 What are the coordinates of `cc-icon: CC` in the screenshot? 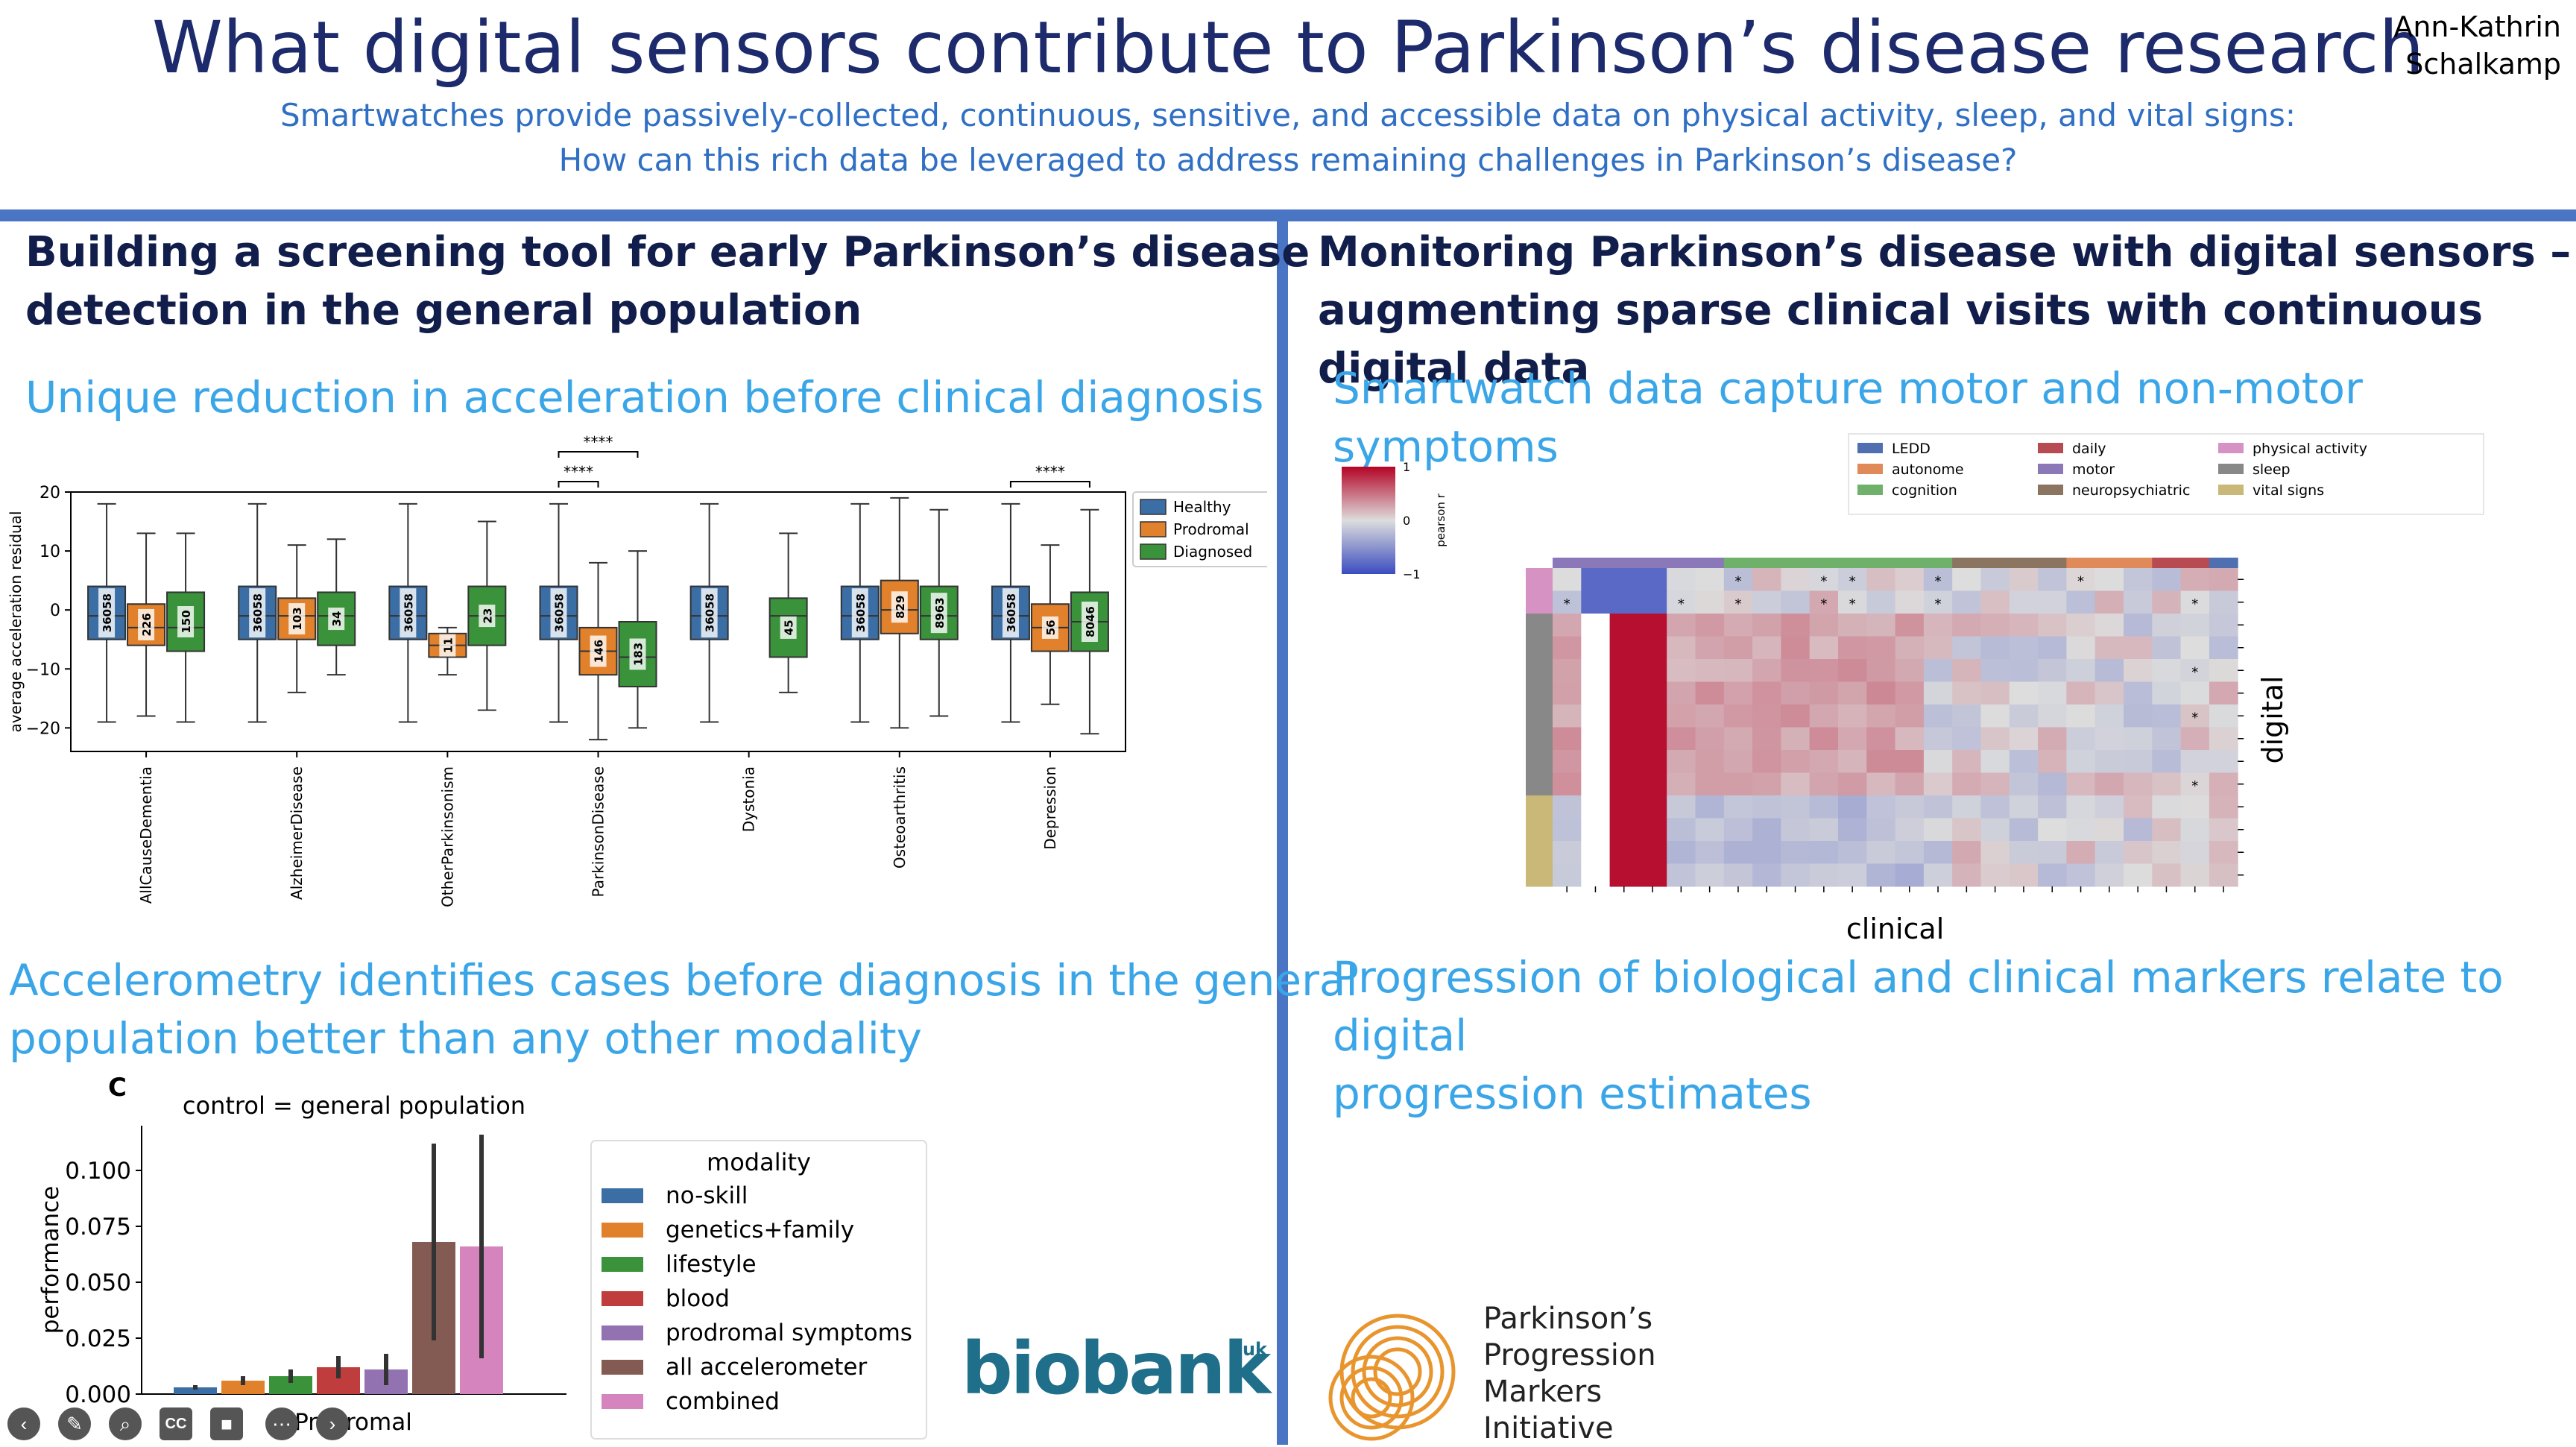 It's located at (176, 1423).